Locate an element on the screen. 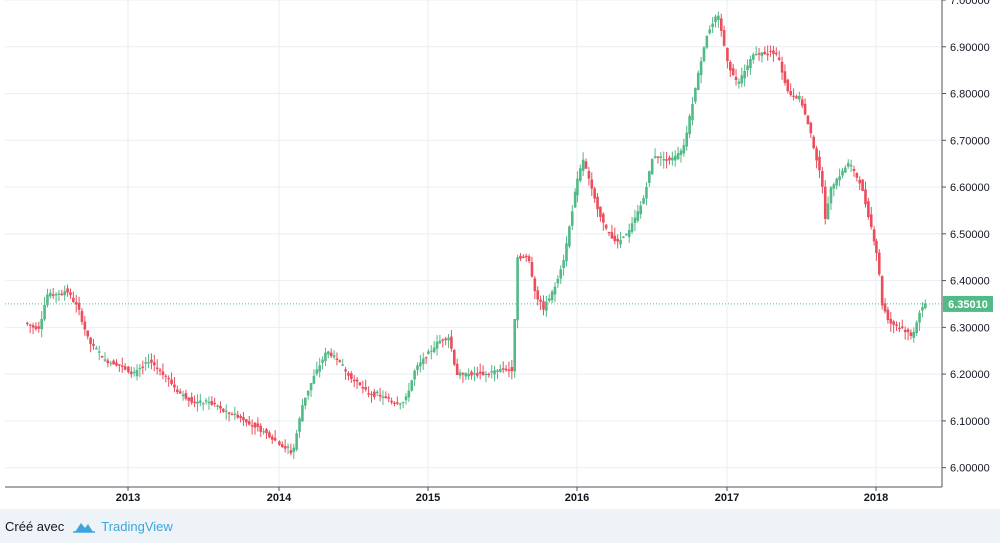  last-price-label: 6.35010 is located at coordinates (968, 305).